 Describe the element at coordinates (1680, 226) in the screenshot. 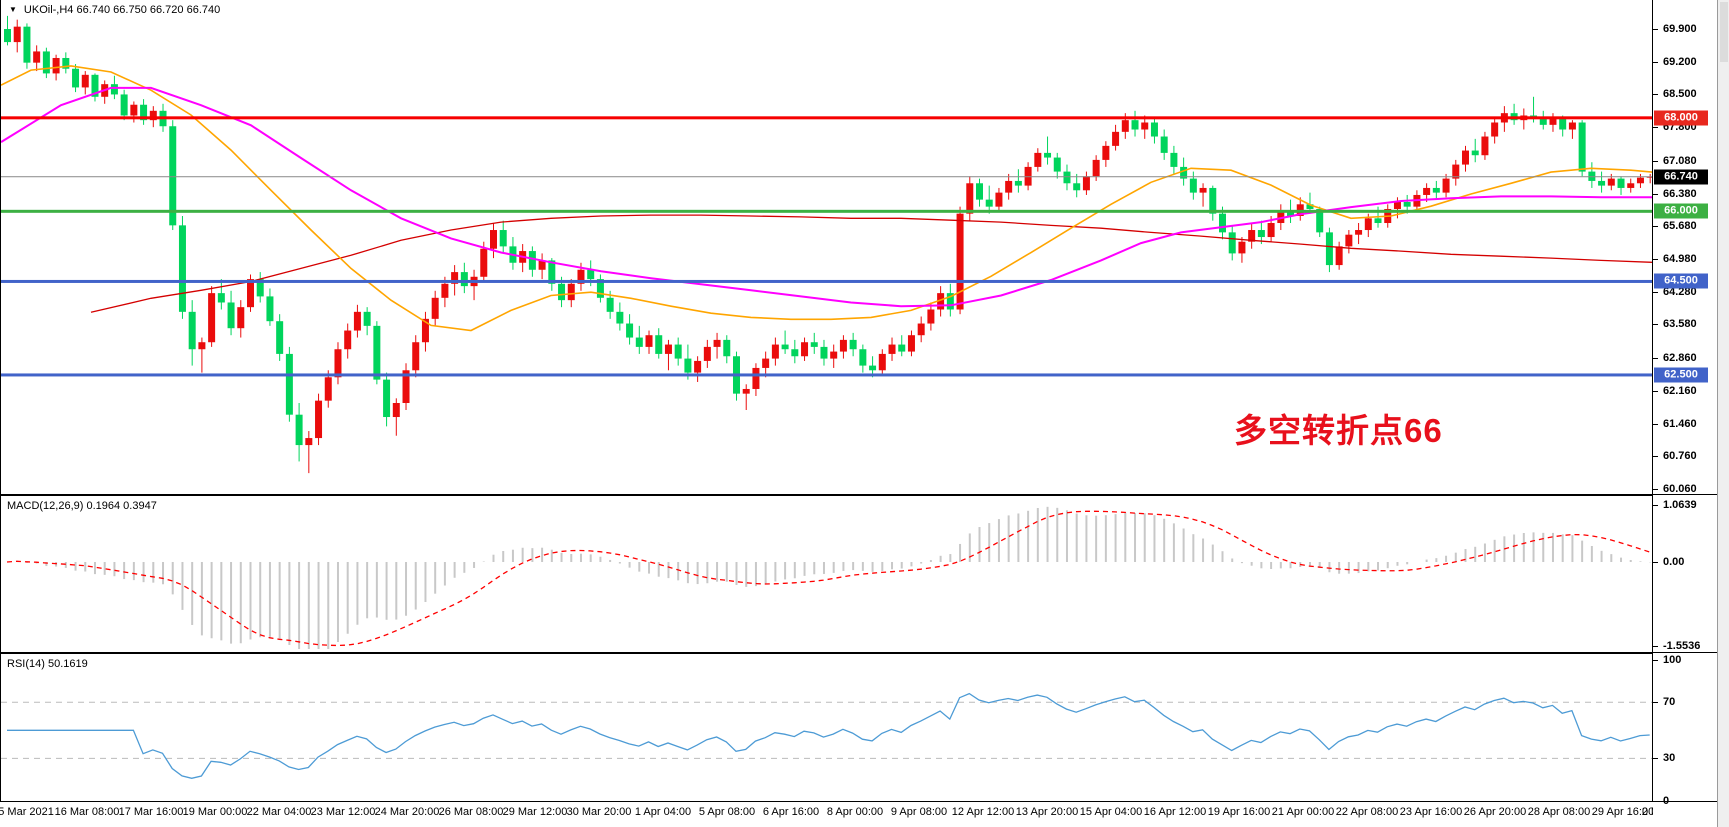

I see `price-tick-label: 65.680` at that location.